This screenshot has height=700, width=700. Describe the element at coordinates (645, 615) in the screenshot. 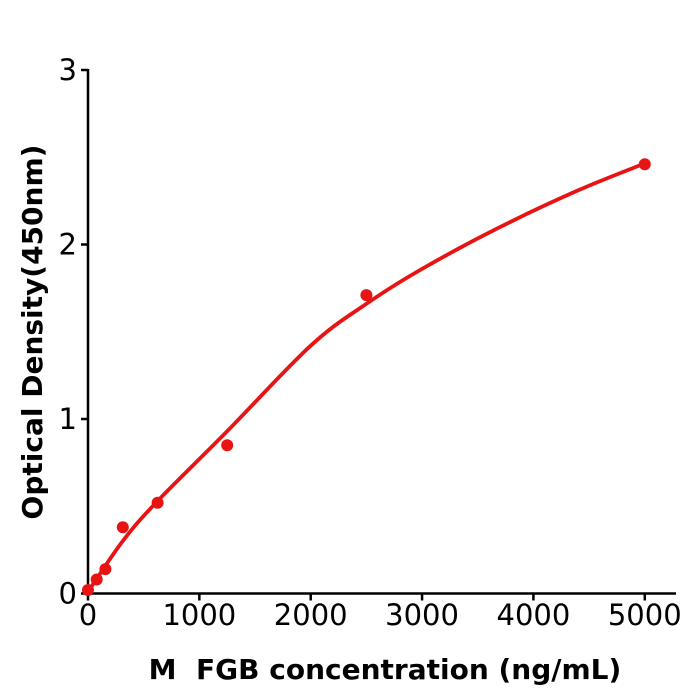

I see `x-tick-label: 5000` at that location.